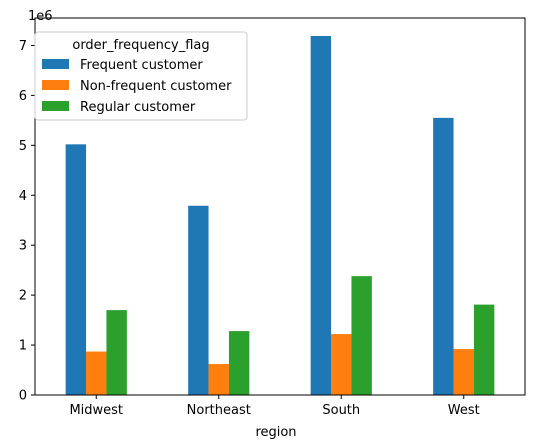  Describe the element at coordinates (321, 215) in the screenshot. I see `bar-south-frequent-customer` at that location.